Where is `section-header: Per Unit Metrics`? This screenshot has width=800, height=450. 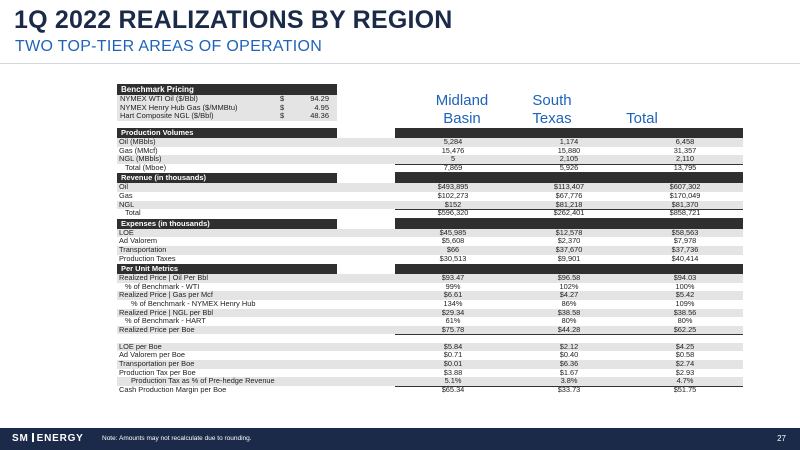 section-header: Per Unit Metrics is located at coordinates (430, 269).